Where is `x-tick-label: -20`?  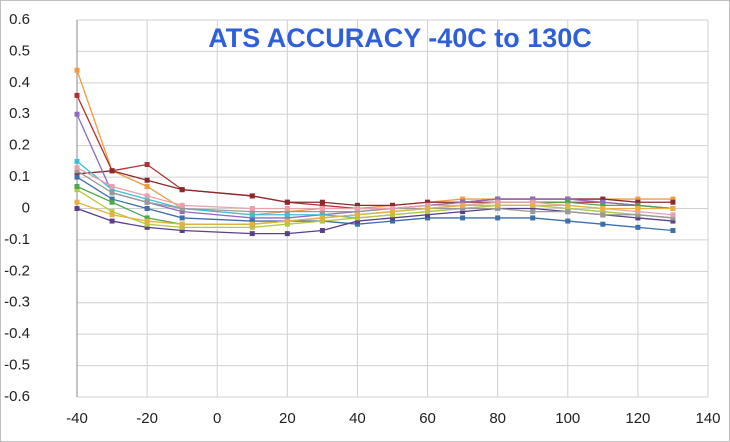
x-tick-label: -20 is located at coordinates (147, 418).